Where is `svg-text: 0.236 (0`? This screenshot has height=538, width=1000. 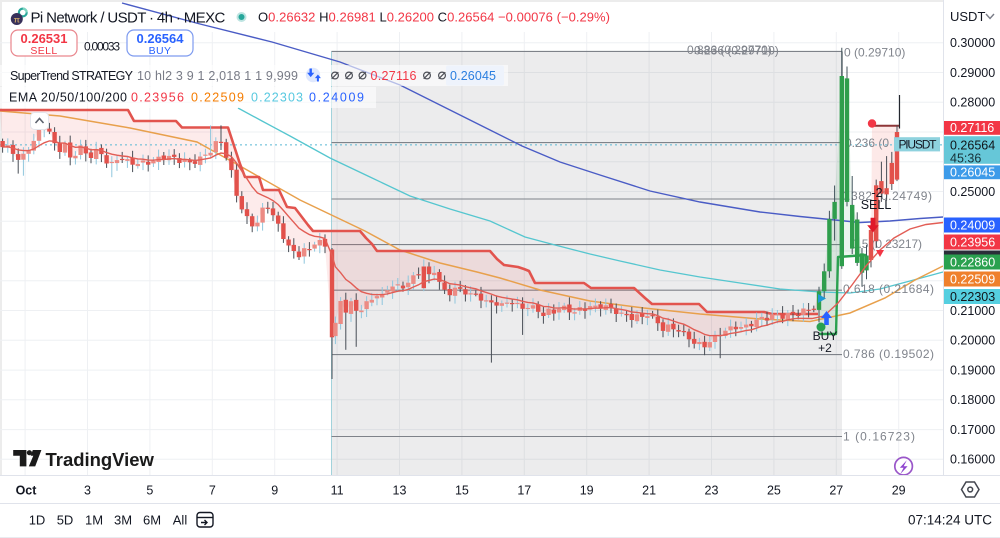 svg-text: 0.236 (0 is located at coordinates (867, 143).